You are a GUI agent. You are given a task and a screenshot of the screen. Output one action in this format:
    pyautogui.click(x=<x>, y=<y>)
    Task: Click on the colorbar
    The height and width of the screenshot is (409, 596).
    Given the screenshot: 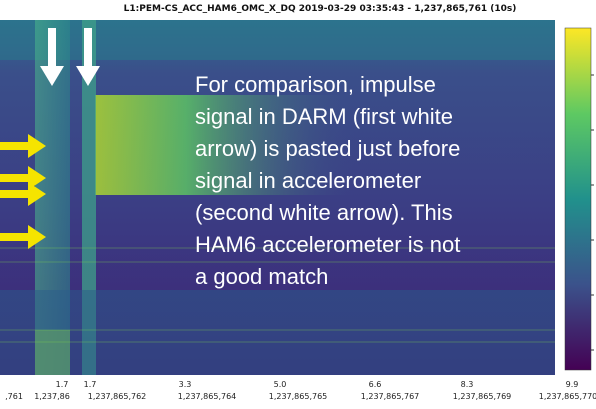 What is the action you would take?
    pyautogui.click(x=578, y=199)
    